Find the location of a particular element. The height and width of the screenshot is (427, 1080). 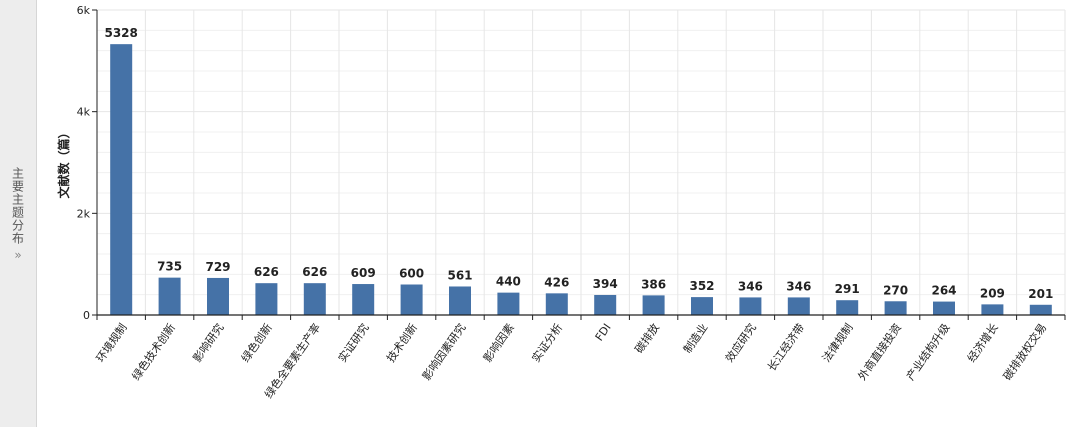

x-tick-label: 实证研究 is located at coordinates (353, 343).